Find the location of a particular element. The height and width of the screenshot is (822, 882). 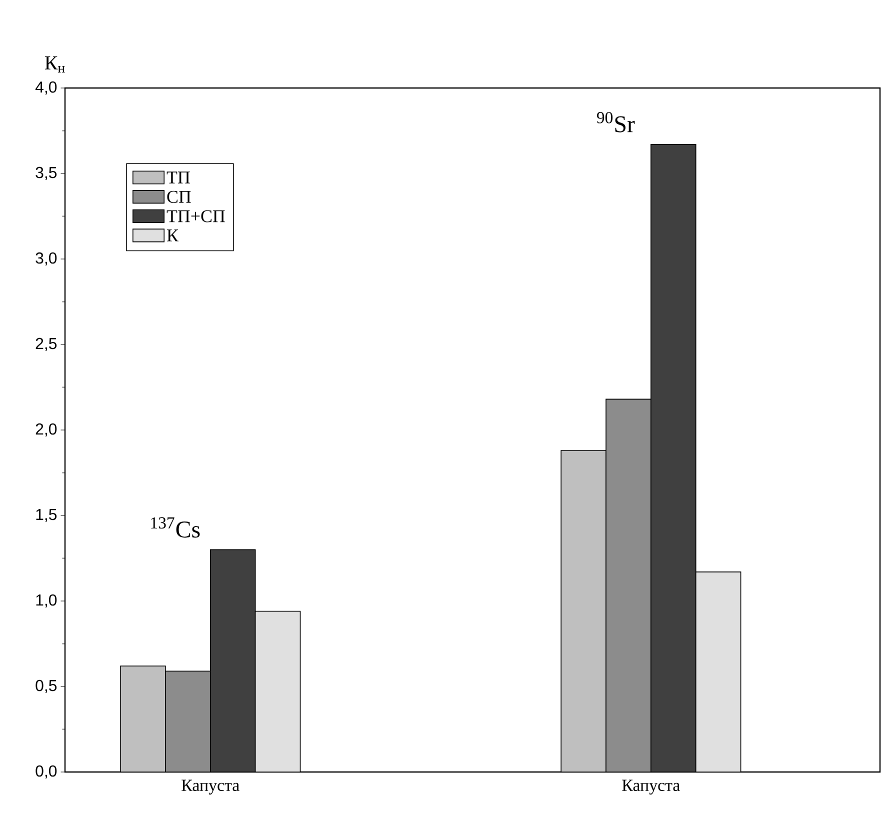

y-tick-label: 0,0 is located at coordinates (46, 772).